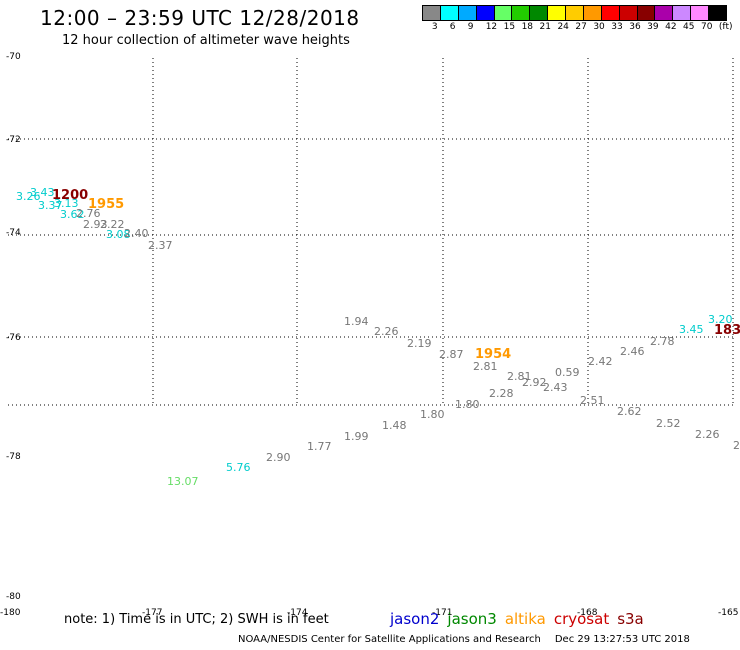  Describe the element at coordinates (622, 639) in the screenshot. I see `generated-timestamp: Dec 29 13:27:53 UTC 2018` at that location.